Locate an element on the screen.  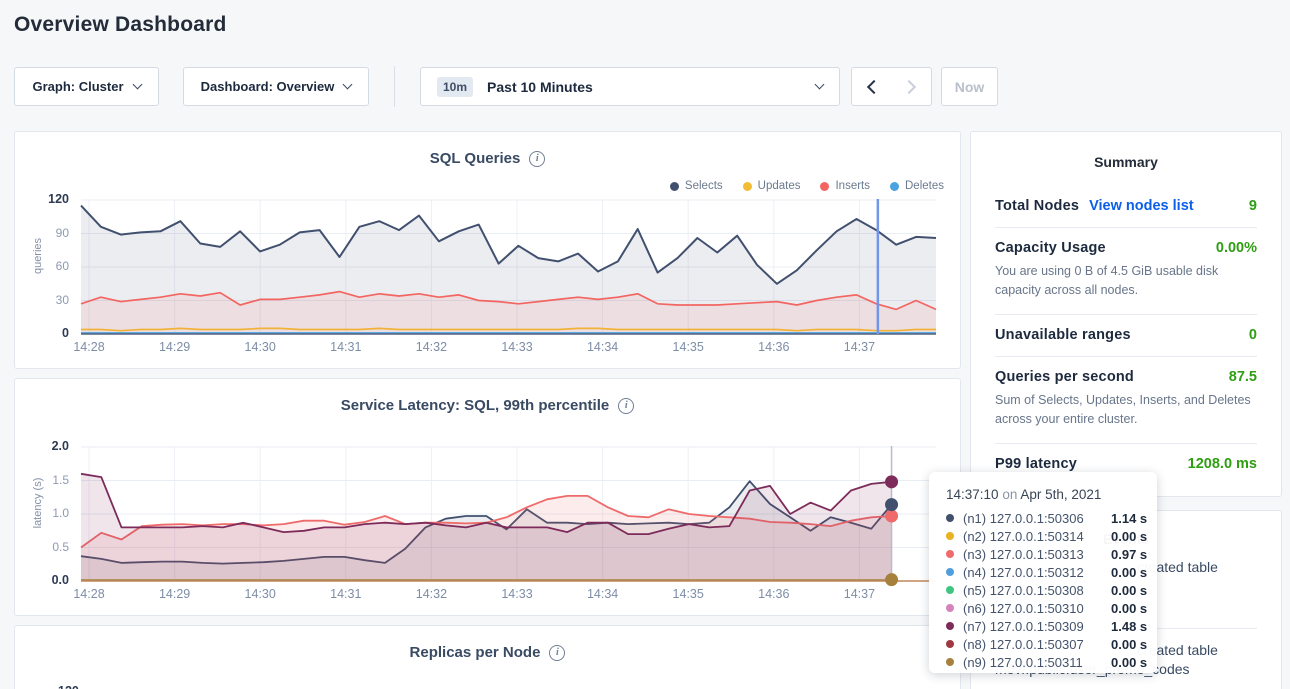
tooltip-row: (n4) 127.0.0.1:50312 0.00 s is located at coordinates (1051, 572).